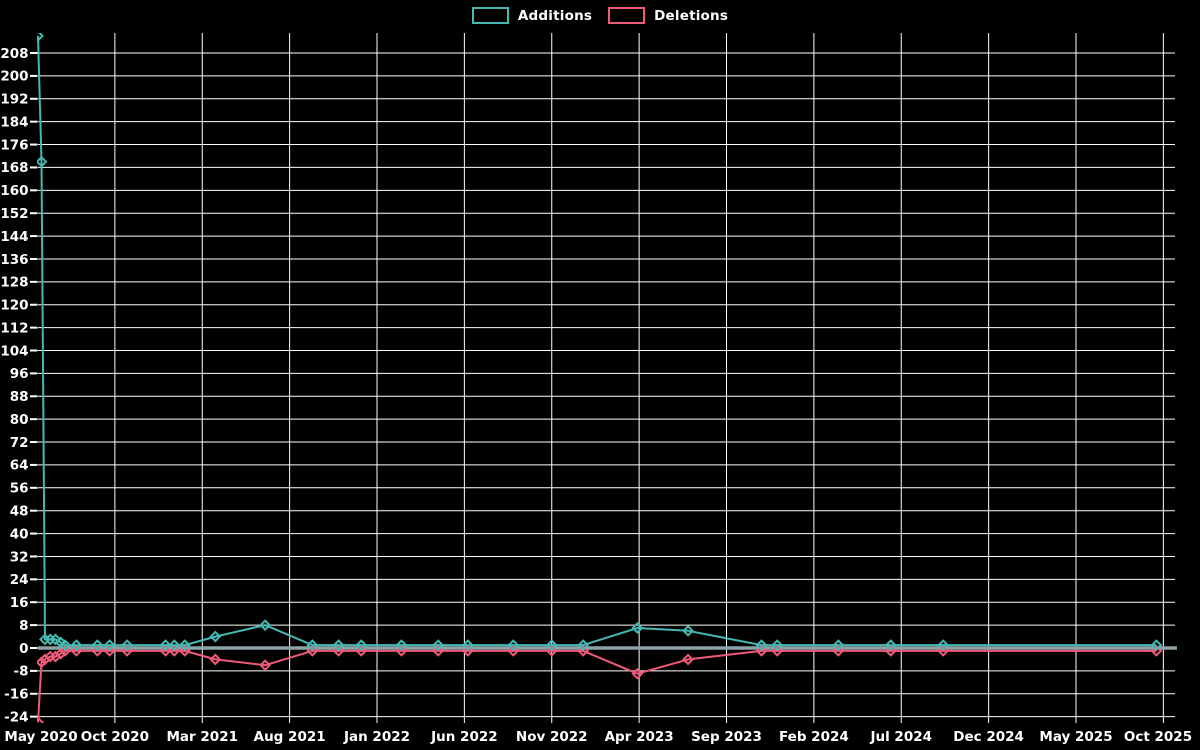 The image size is (1200, 750). What do you see at coordinates (16, 717) in the screenshot?
I see `svg-text: -24` at bounding box center [16, 717].